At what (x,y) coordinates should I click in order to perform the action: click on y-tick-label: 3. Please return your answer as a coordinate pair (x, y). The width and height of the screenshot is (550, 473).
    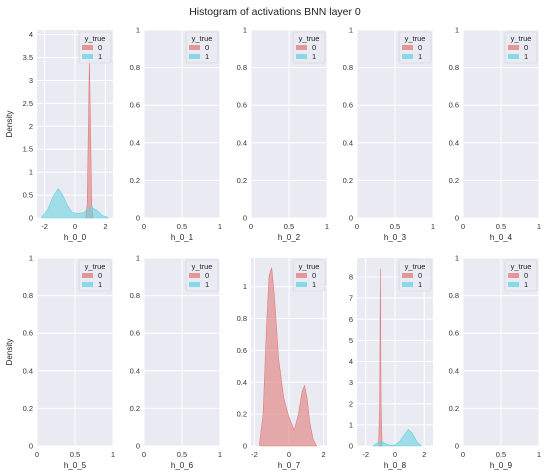
    Looking at the image, I should click on (31, 80).